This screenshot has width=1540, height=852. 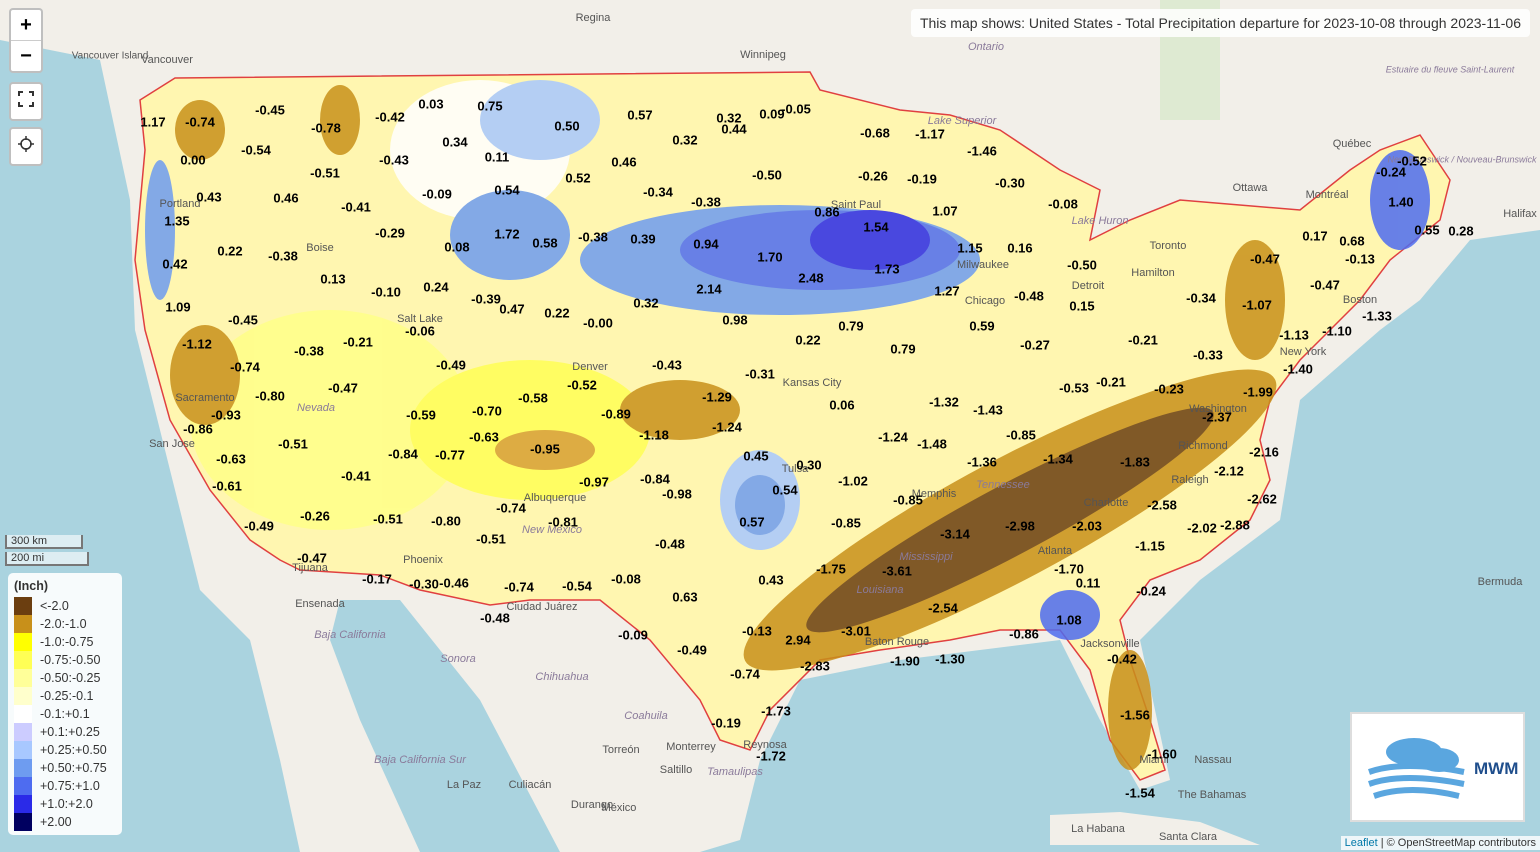 I want to click on scale-imperial: 200 mi, so click(x=47, y=559).